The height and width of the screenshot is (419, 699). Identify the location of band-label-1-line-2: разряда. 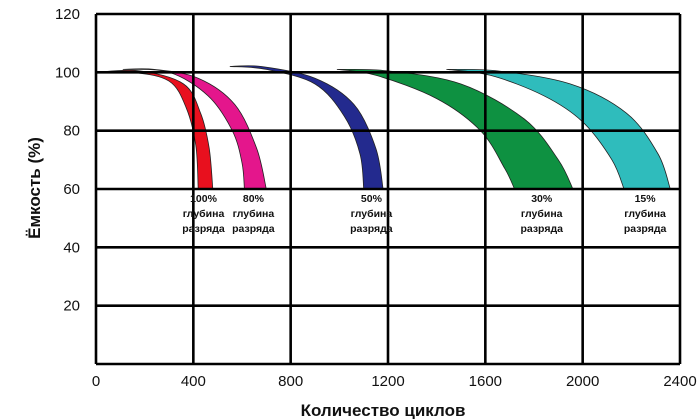
(253, 229).